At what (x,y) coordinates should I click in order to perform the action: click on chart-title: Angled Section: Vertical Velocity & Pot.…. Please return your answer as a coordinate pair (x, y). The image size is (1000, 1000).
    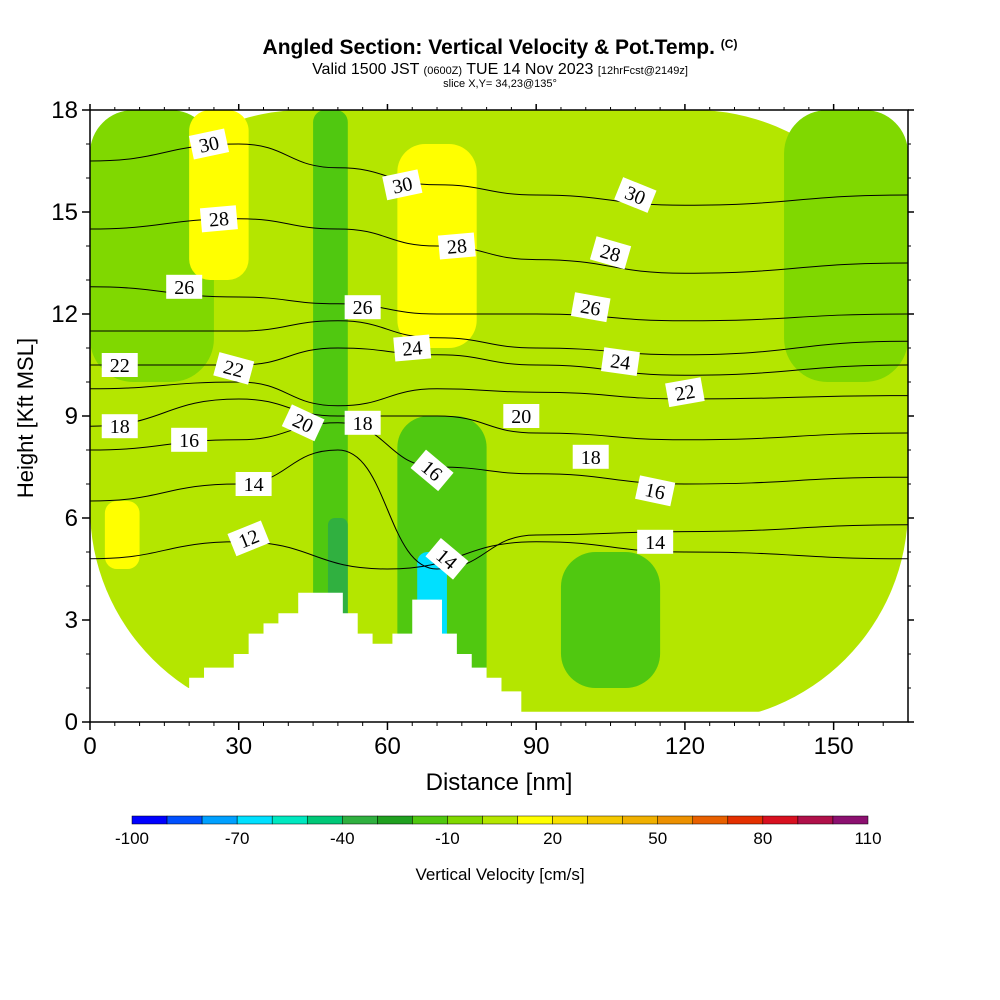
    Looking at the image, I should click on (500, 48).